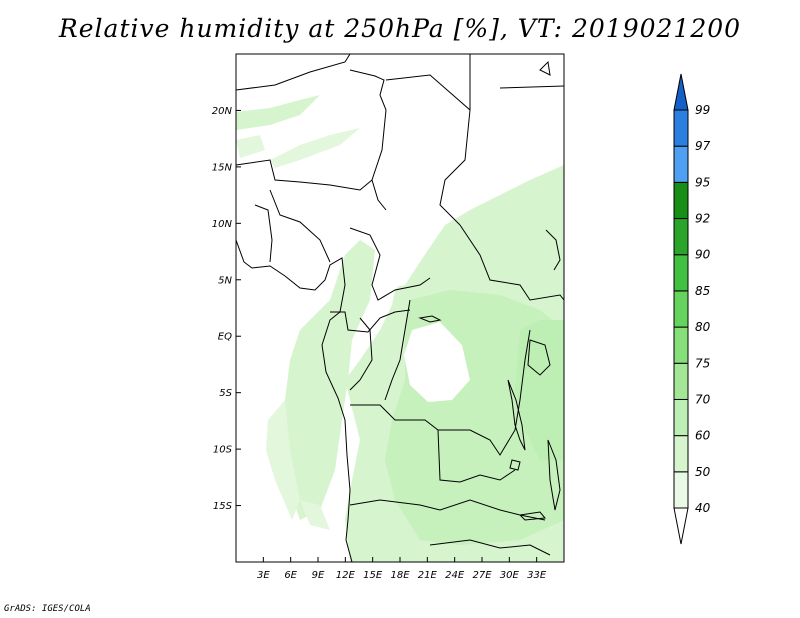 The image size is (800, 618). What do you see at coordinates (703, 255) in the screenshot?
I see `colorbar-label: 90` at bounding box center [703, 255].